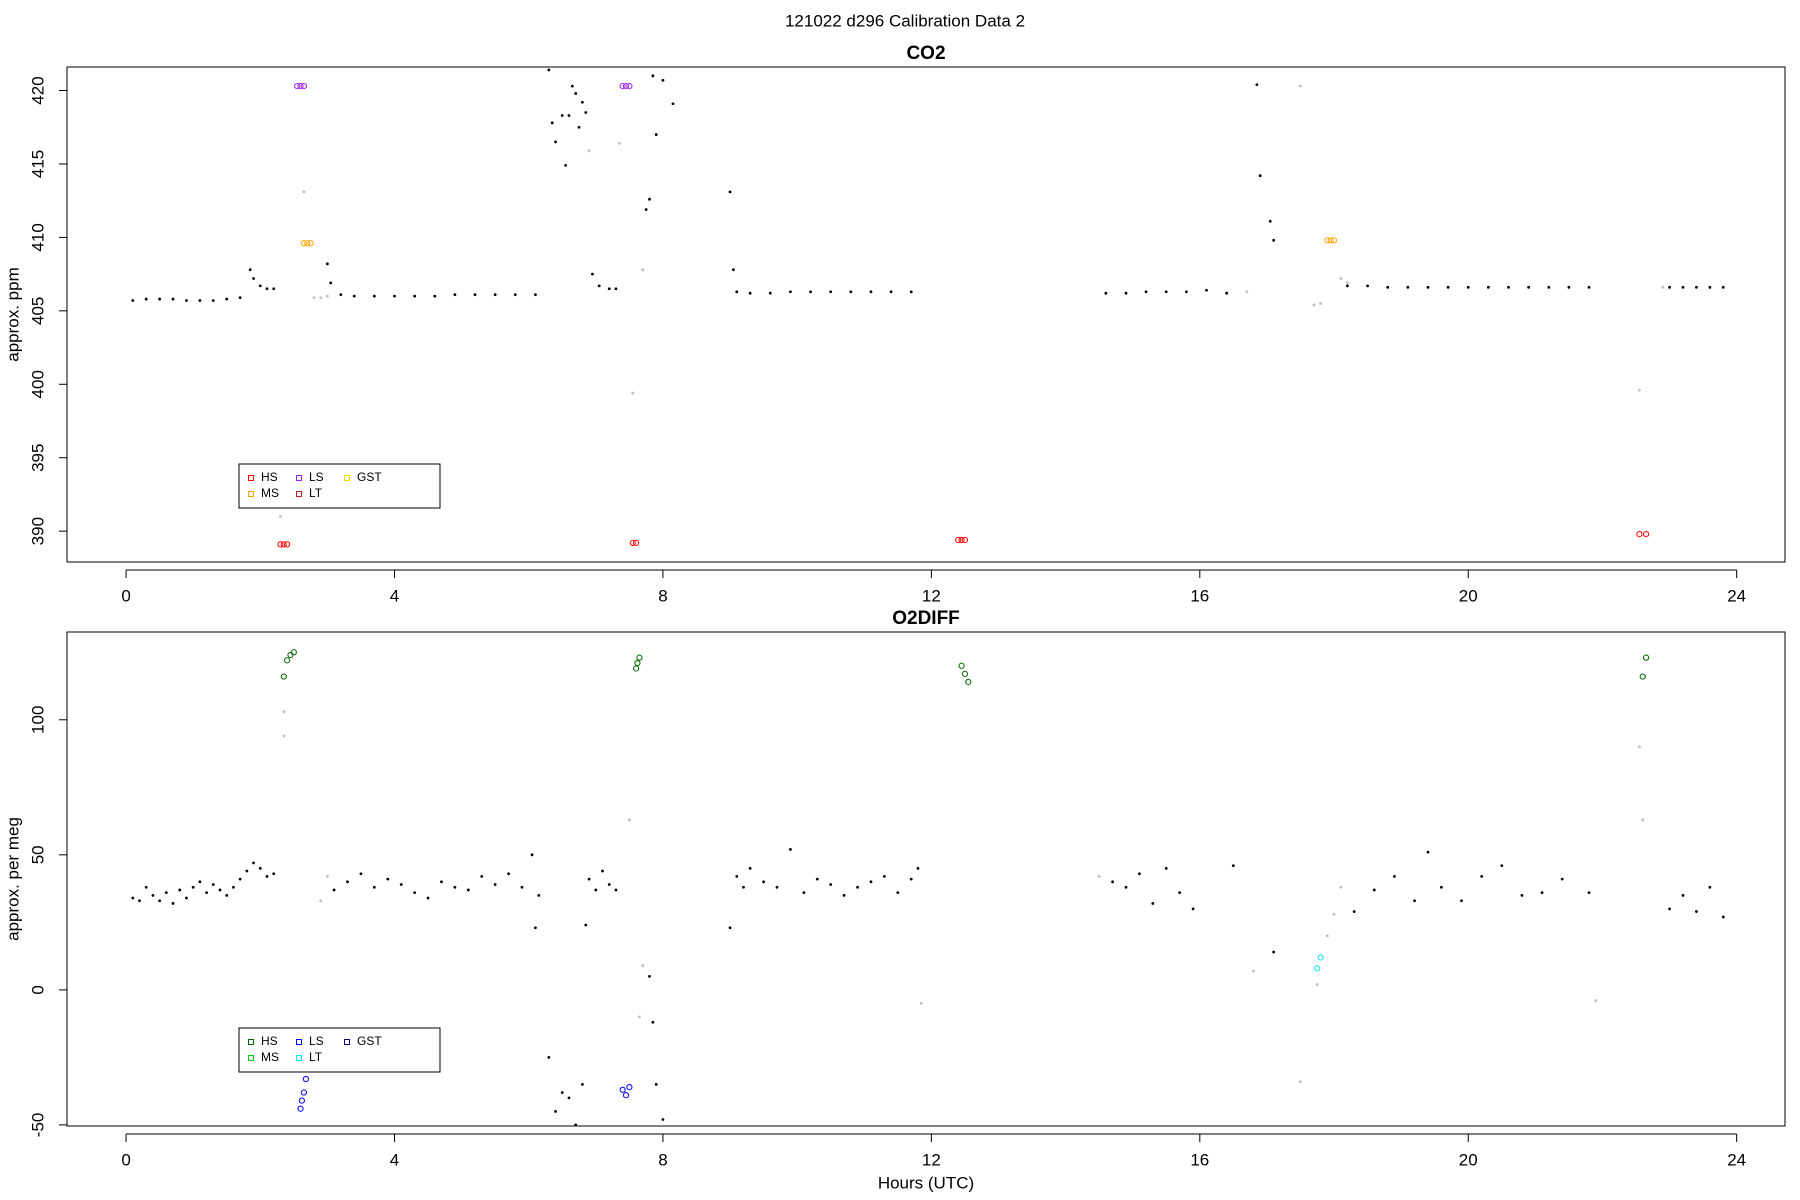 The image size is (1800, 1200). I want to click on x-tick-label: 12, so click(931, 595).